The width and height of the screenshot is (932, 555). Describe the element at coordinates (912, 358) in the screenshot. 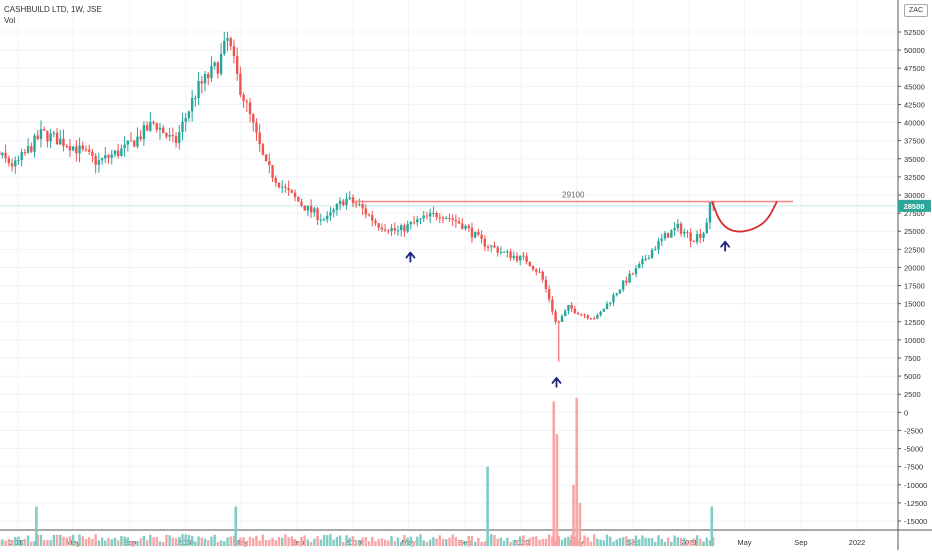

I see `y-tick-label: 7500` at that location.